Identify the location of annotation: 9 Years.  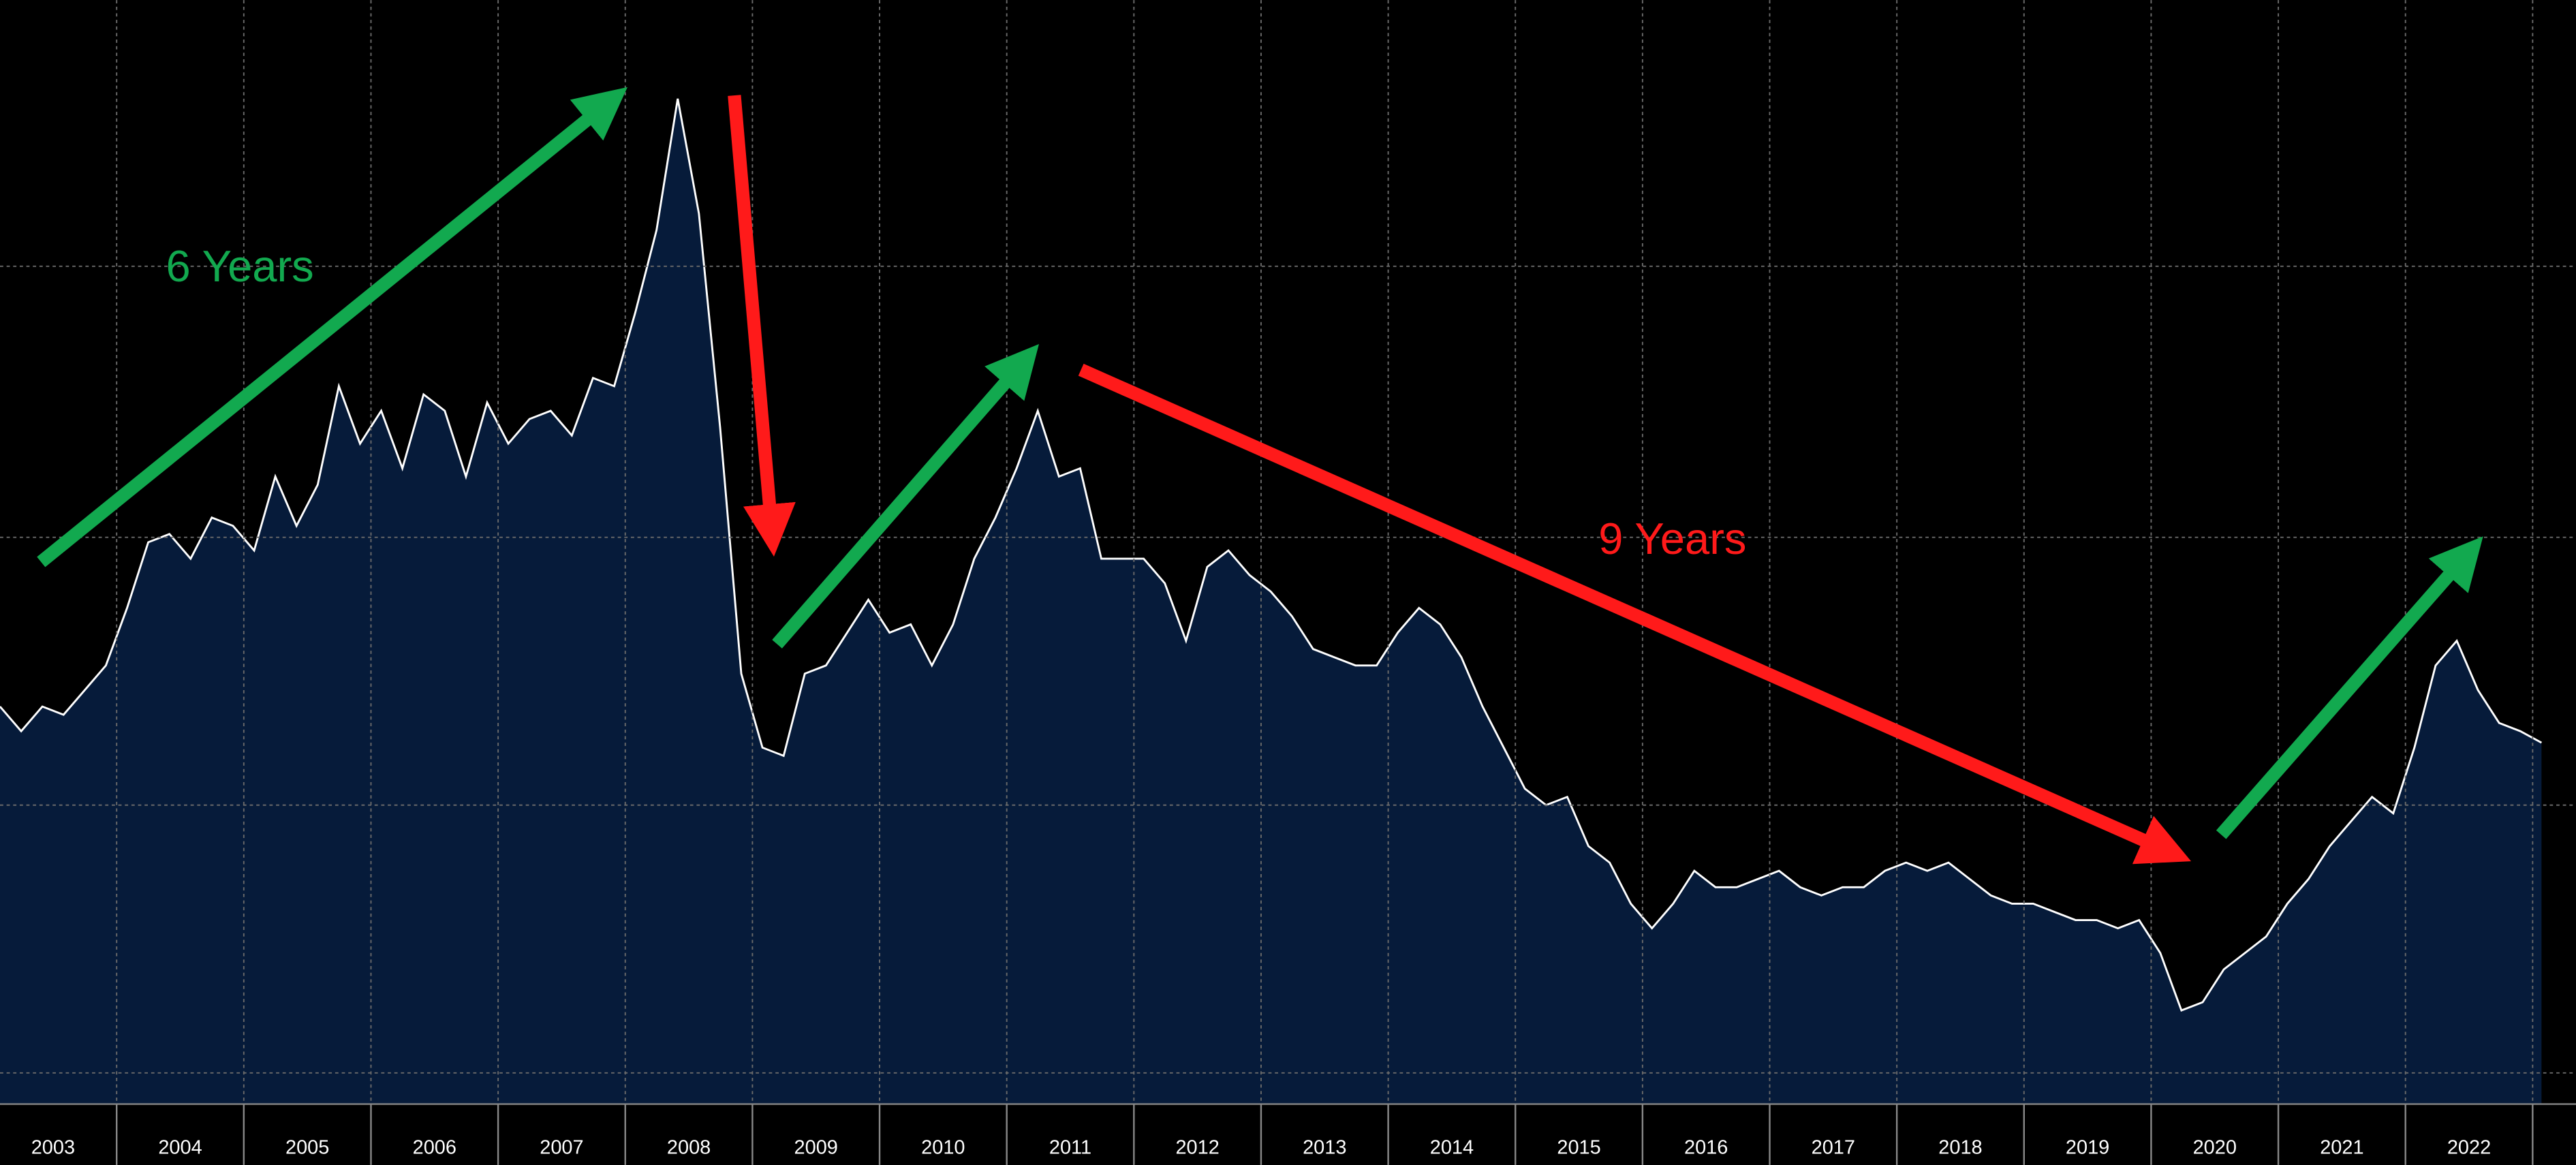
(1672, 538).